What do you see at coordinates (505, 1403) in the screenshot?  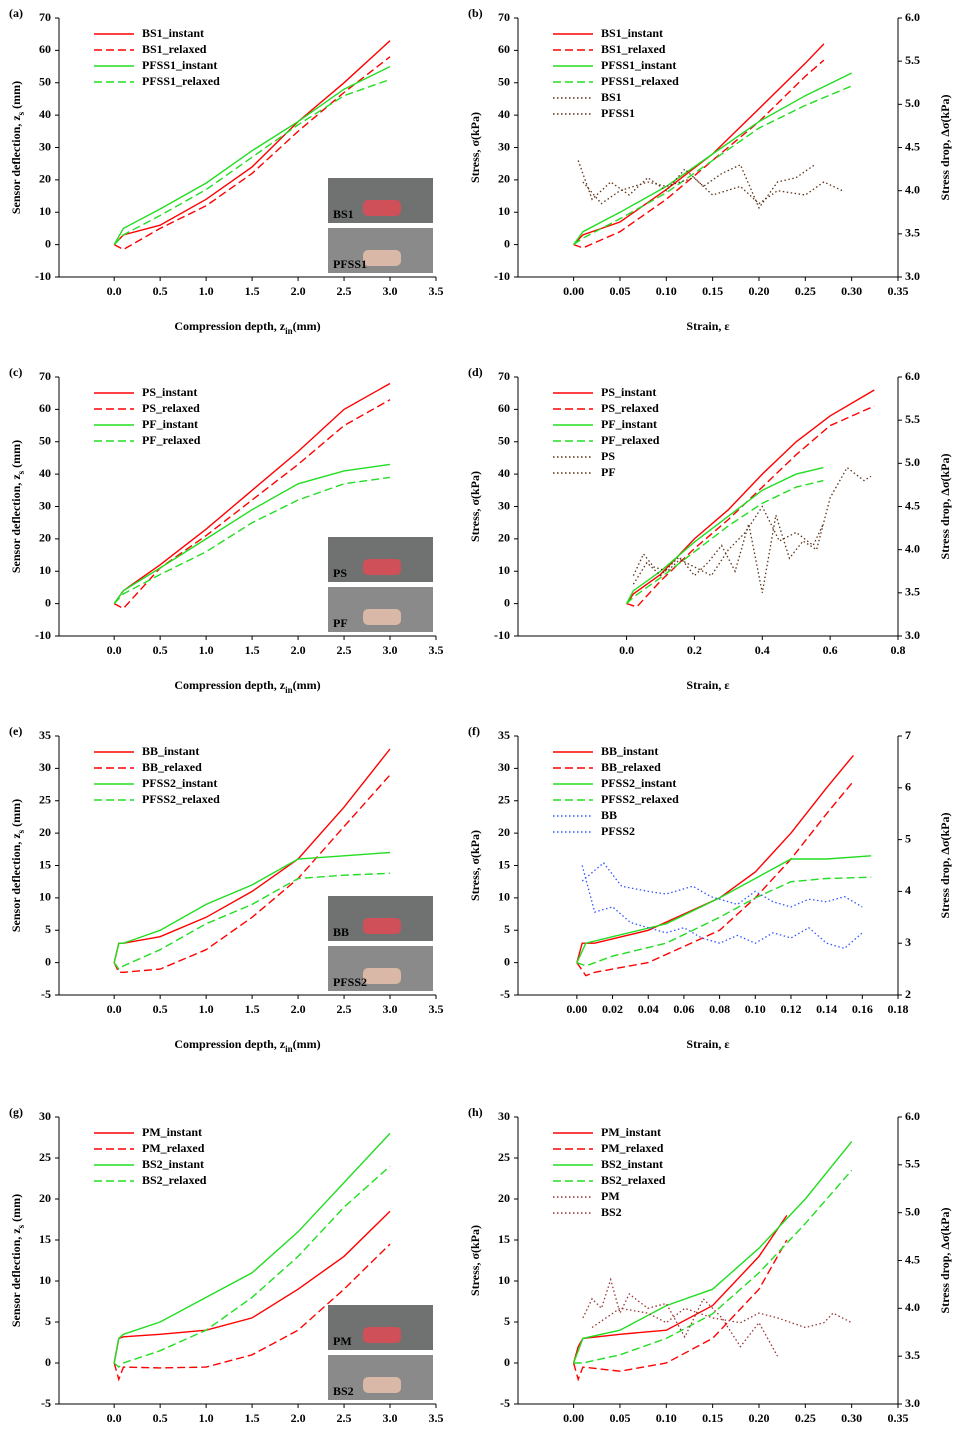 I see `y-tick-label: -5` at bounding box center [505, 1403].